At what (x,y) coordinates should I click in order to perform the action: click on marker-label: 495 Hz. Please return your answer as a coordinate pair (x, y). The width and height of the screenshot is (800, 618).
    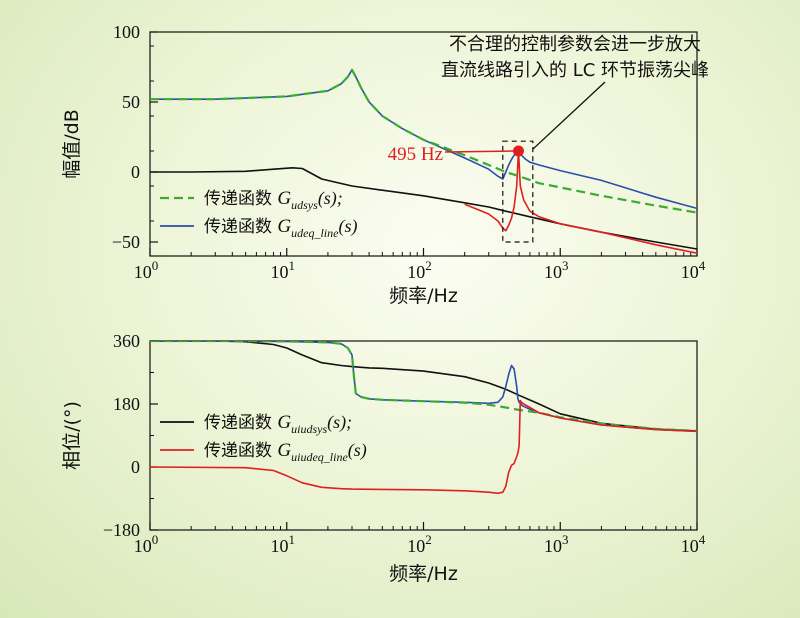
    Looking at the image, I should click on (415, 154).